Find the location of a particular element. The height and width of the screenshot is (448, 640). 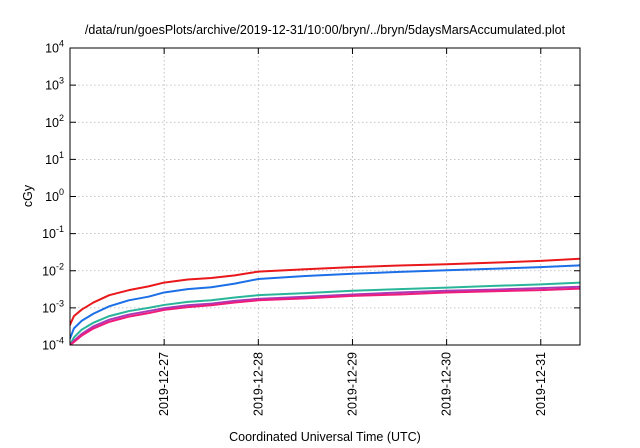

y-tick-label: 10⁰ is located at coordinates (54, 195).